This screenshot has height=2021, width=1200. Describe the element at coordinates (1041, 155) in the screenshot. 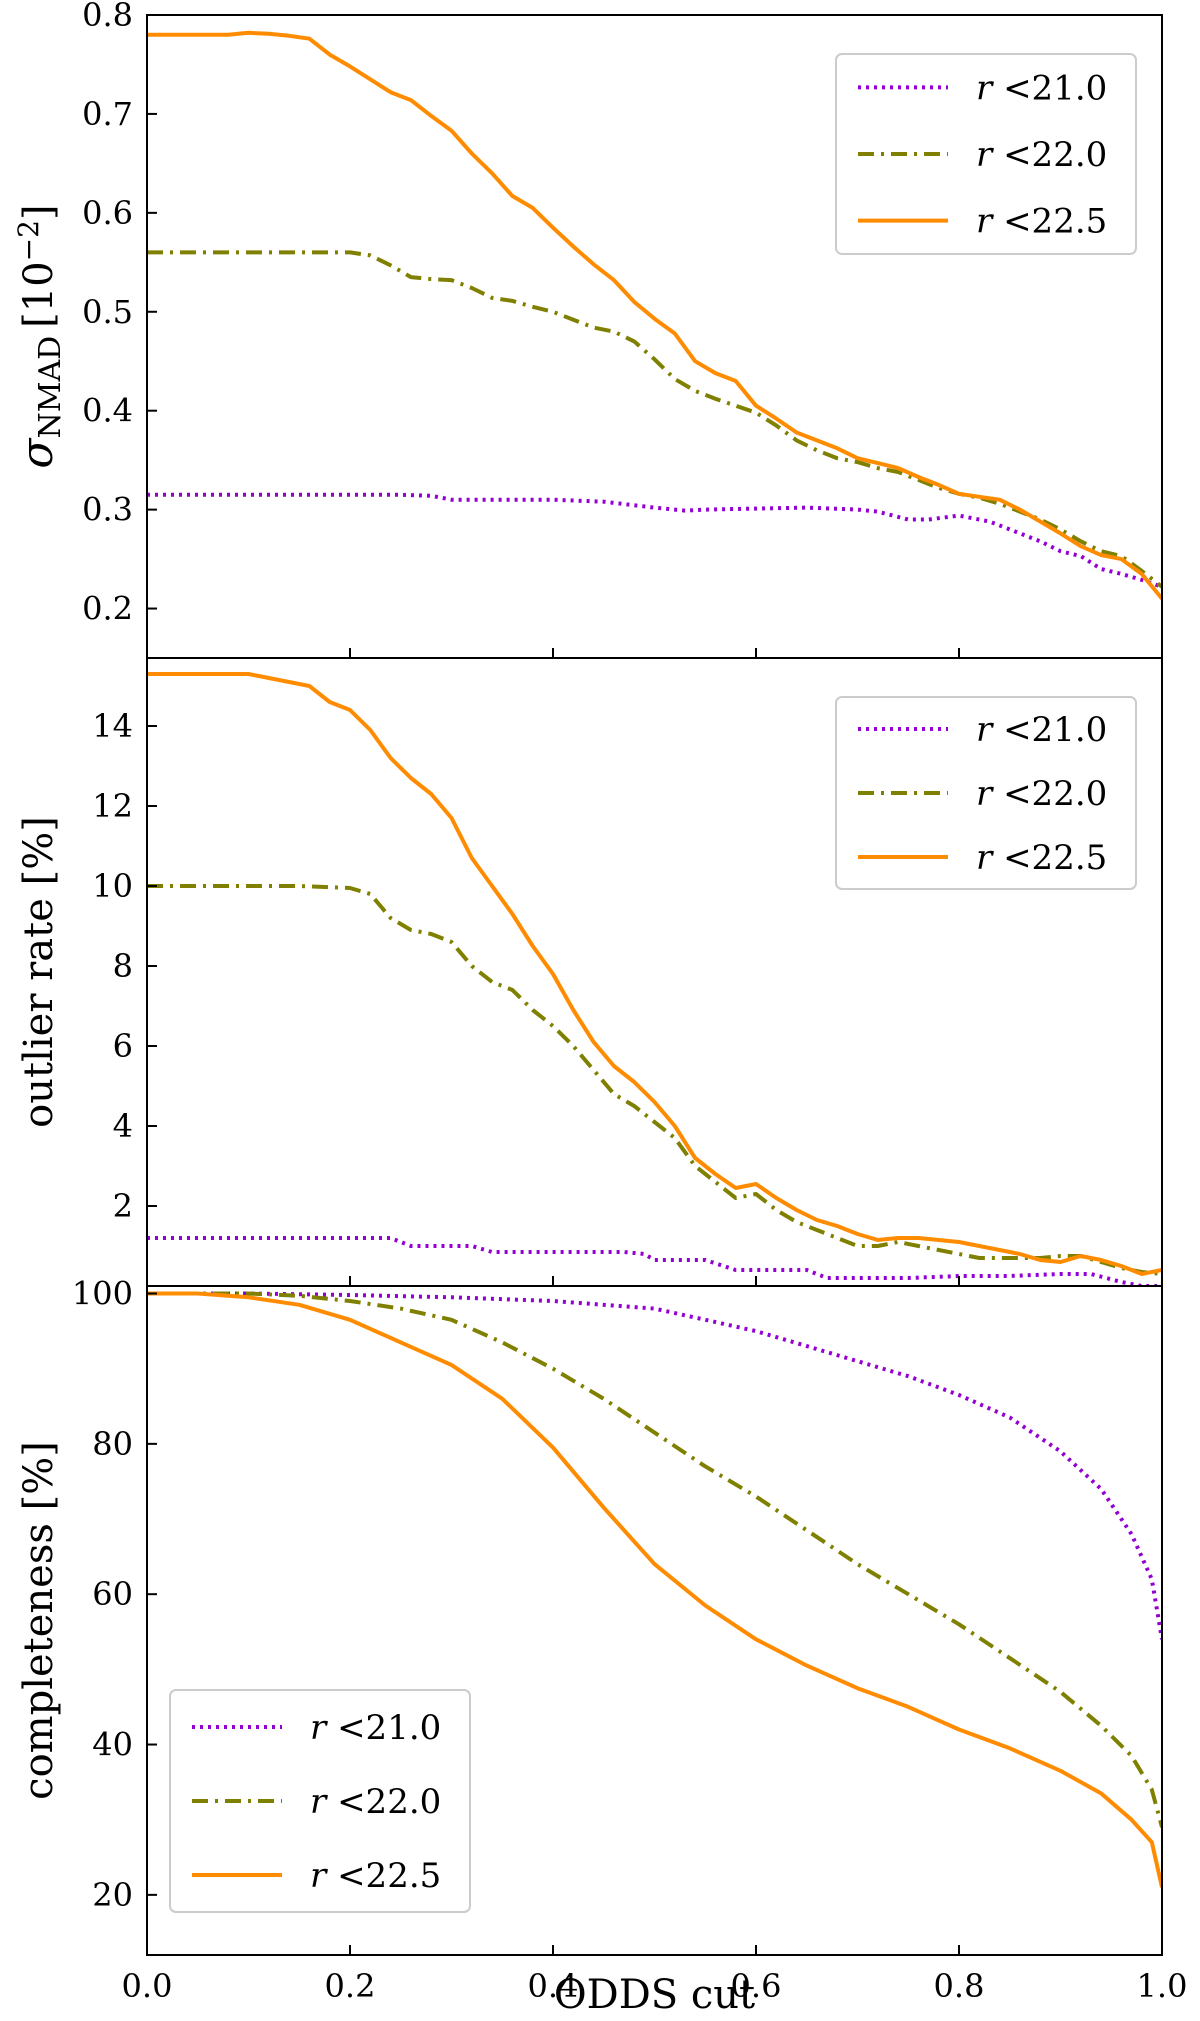

I see `top-legend-label-2: r <22.0` at that location.